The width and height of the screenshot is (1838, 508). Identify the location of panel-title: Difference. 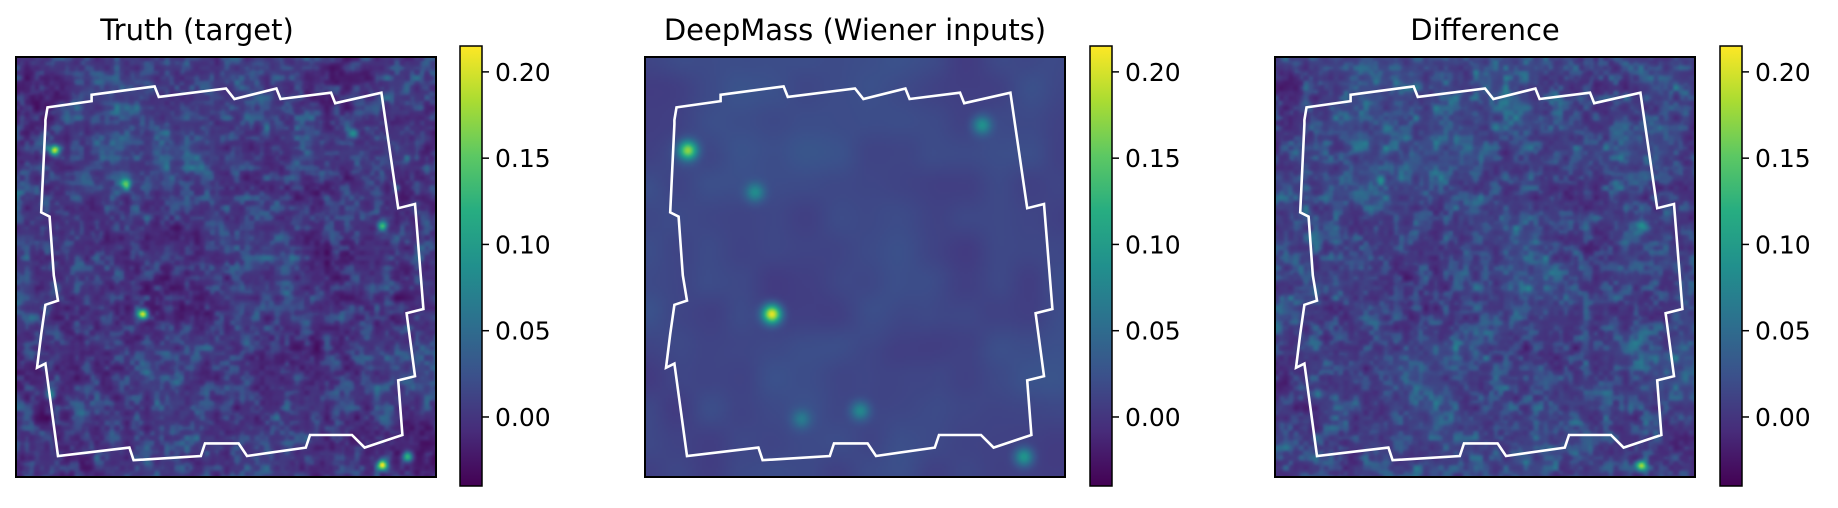
(1485, 30).